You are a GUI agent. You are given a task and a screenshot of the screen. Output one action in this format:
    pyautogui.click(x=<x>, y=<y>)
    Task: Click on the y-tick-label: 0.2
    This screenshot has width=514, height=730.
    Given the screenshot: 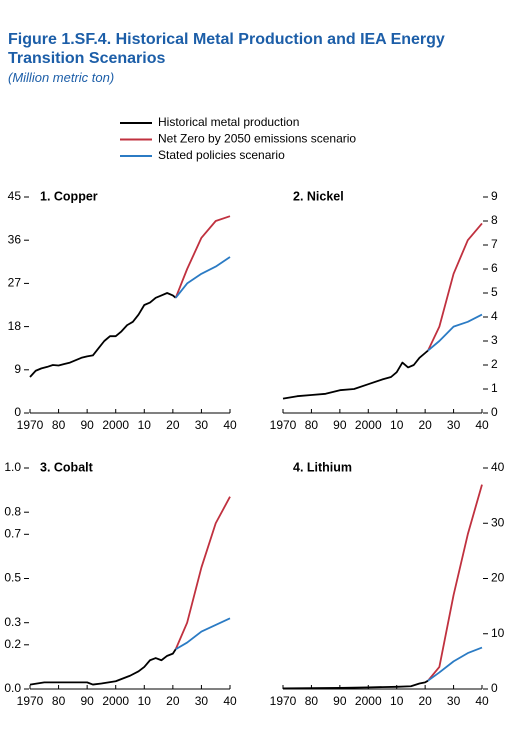 What is the action you would take?
    pyautogui.click(x=12, y=644)
    